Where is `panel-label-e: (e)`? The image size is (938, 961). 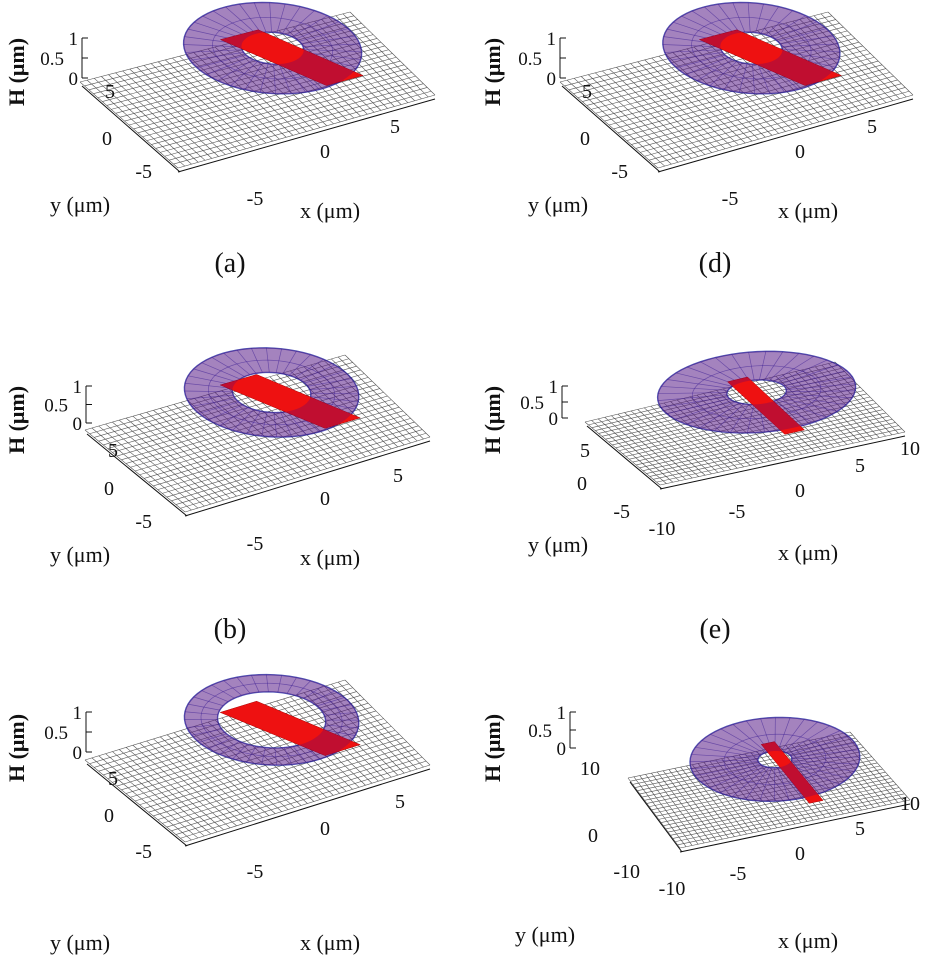 panel-label-e: (e) is located at coordinates (714, 629).